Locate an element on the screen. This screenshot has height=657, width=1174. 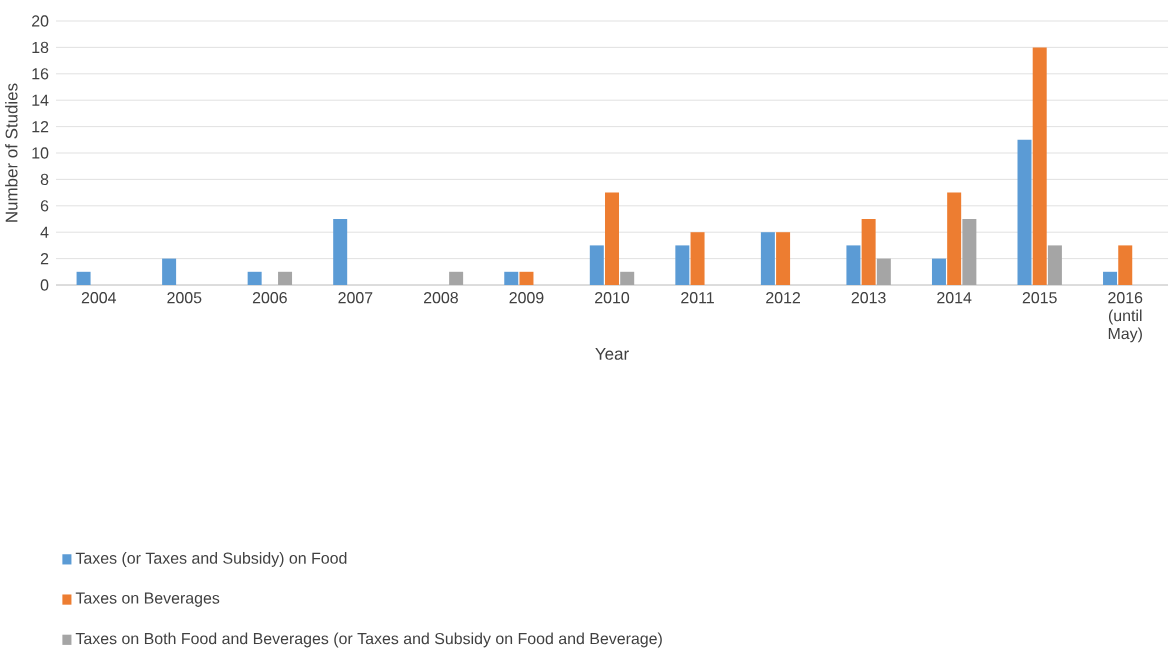
x-tick-label: 2004 is located at coordinates (99, 298).